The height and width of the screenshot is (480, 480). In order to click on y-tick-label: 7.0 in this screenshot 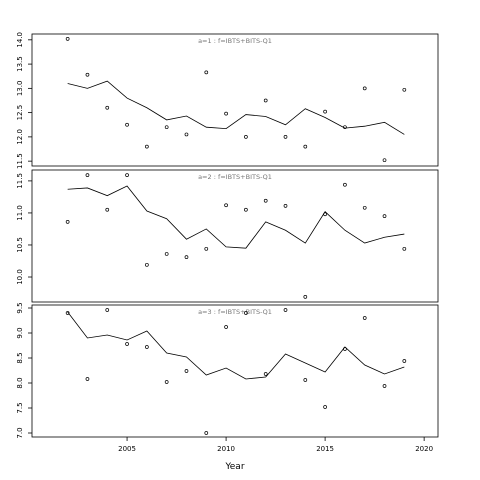, I will do `click(20, 432)`.